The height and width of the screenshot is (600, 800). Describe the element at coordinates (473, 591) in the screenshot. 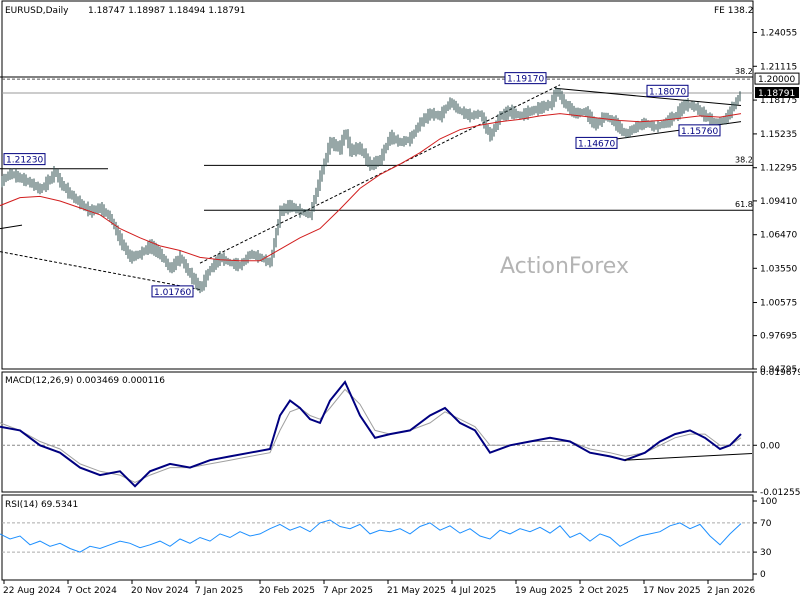

I see `x-tick-label: 4 Jul 2025` at that location.